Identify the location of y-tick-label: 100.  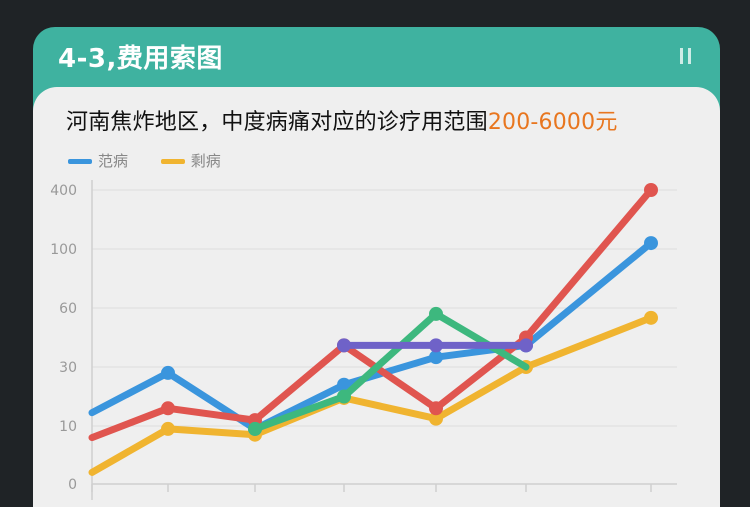
(63, 250).